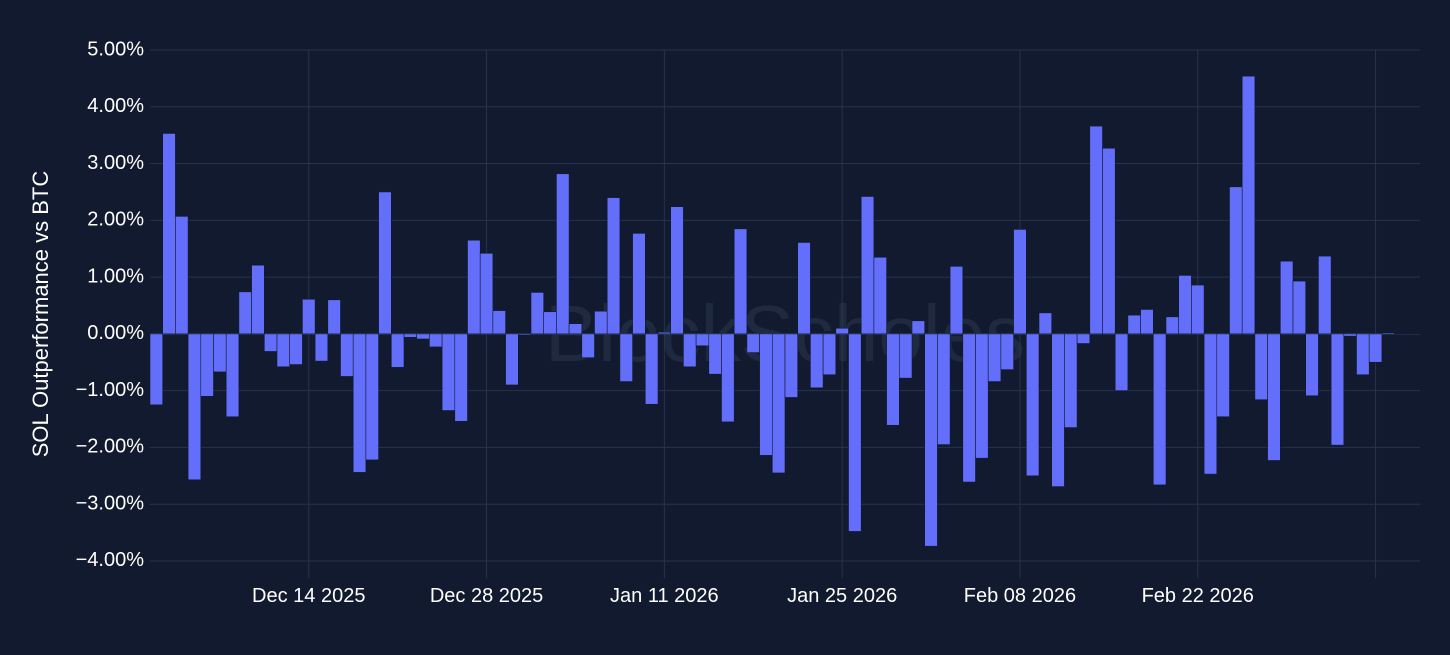  I want to click on x-tick-label: Feb 22 2026, so click(1198, 596).